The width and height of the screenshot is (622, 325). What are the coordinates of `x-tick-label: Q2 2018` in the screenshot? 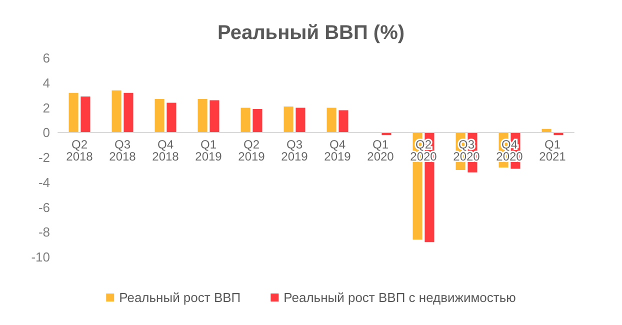 It's located at (80, 151).